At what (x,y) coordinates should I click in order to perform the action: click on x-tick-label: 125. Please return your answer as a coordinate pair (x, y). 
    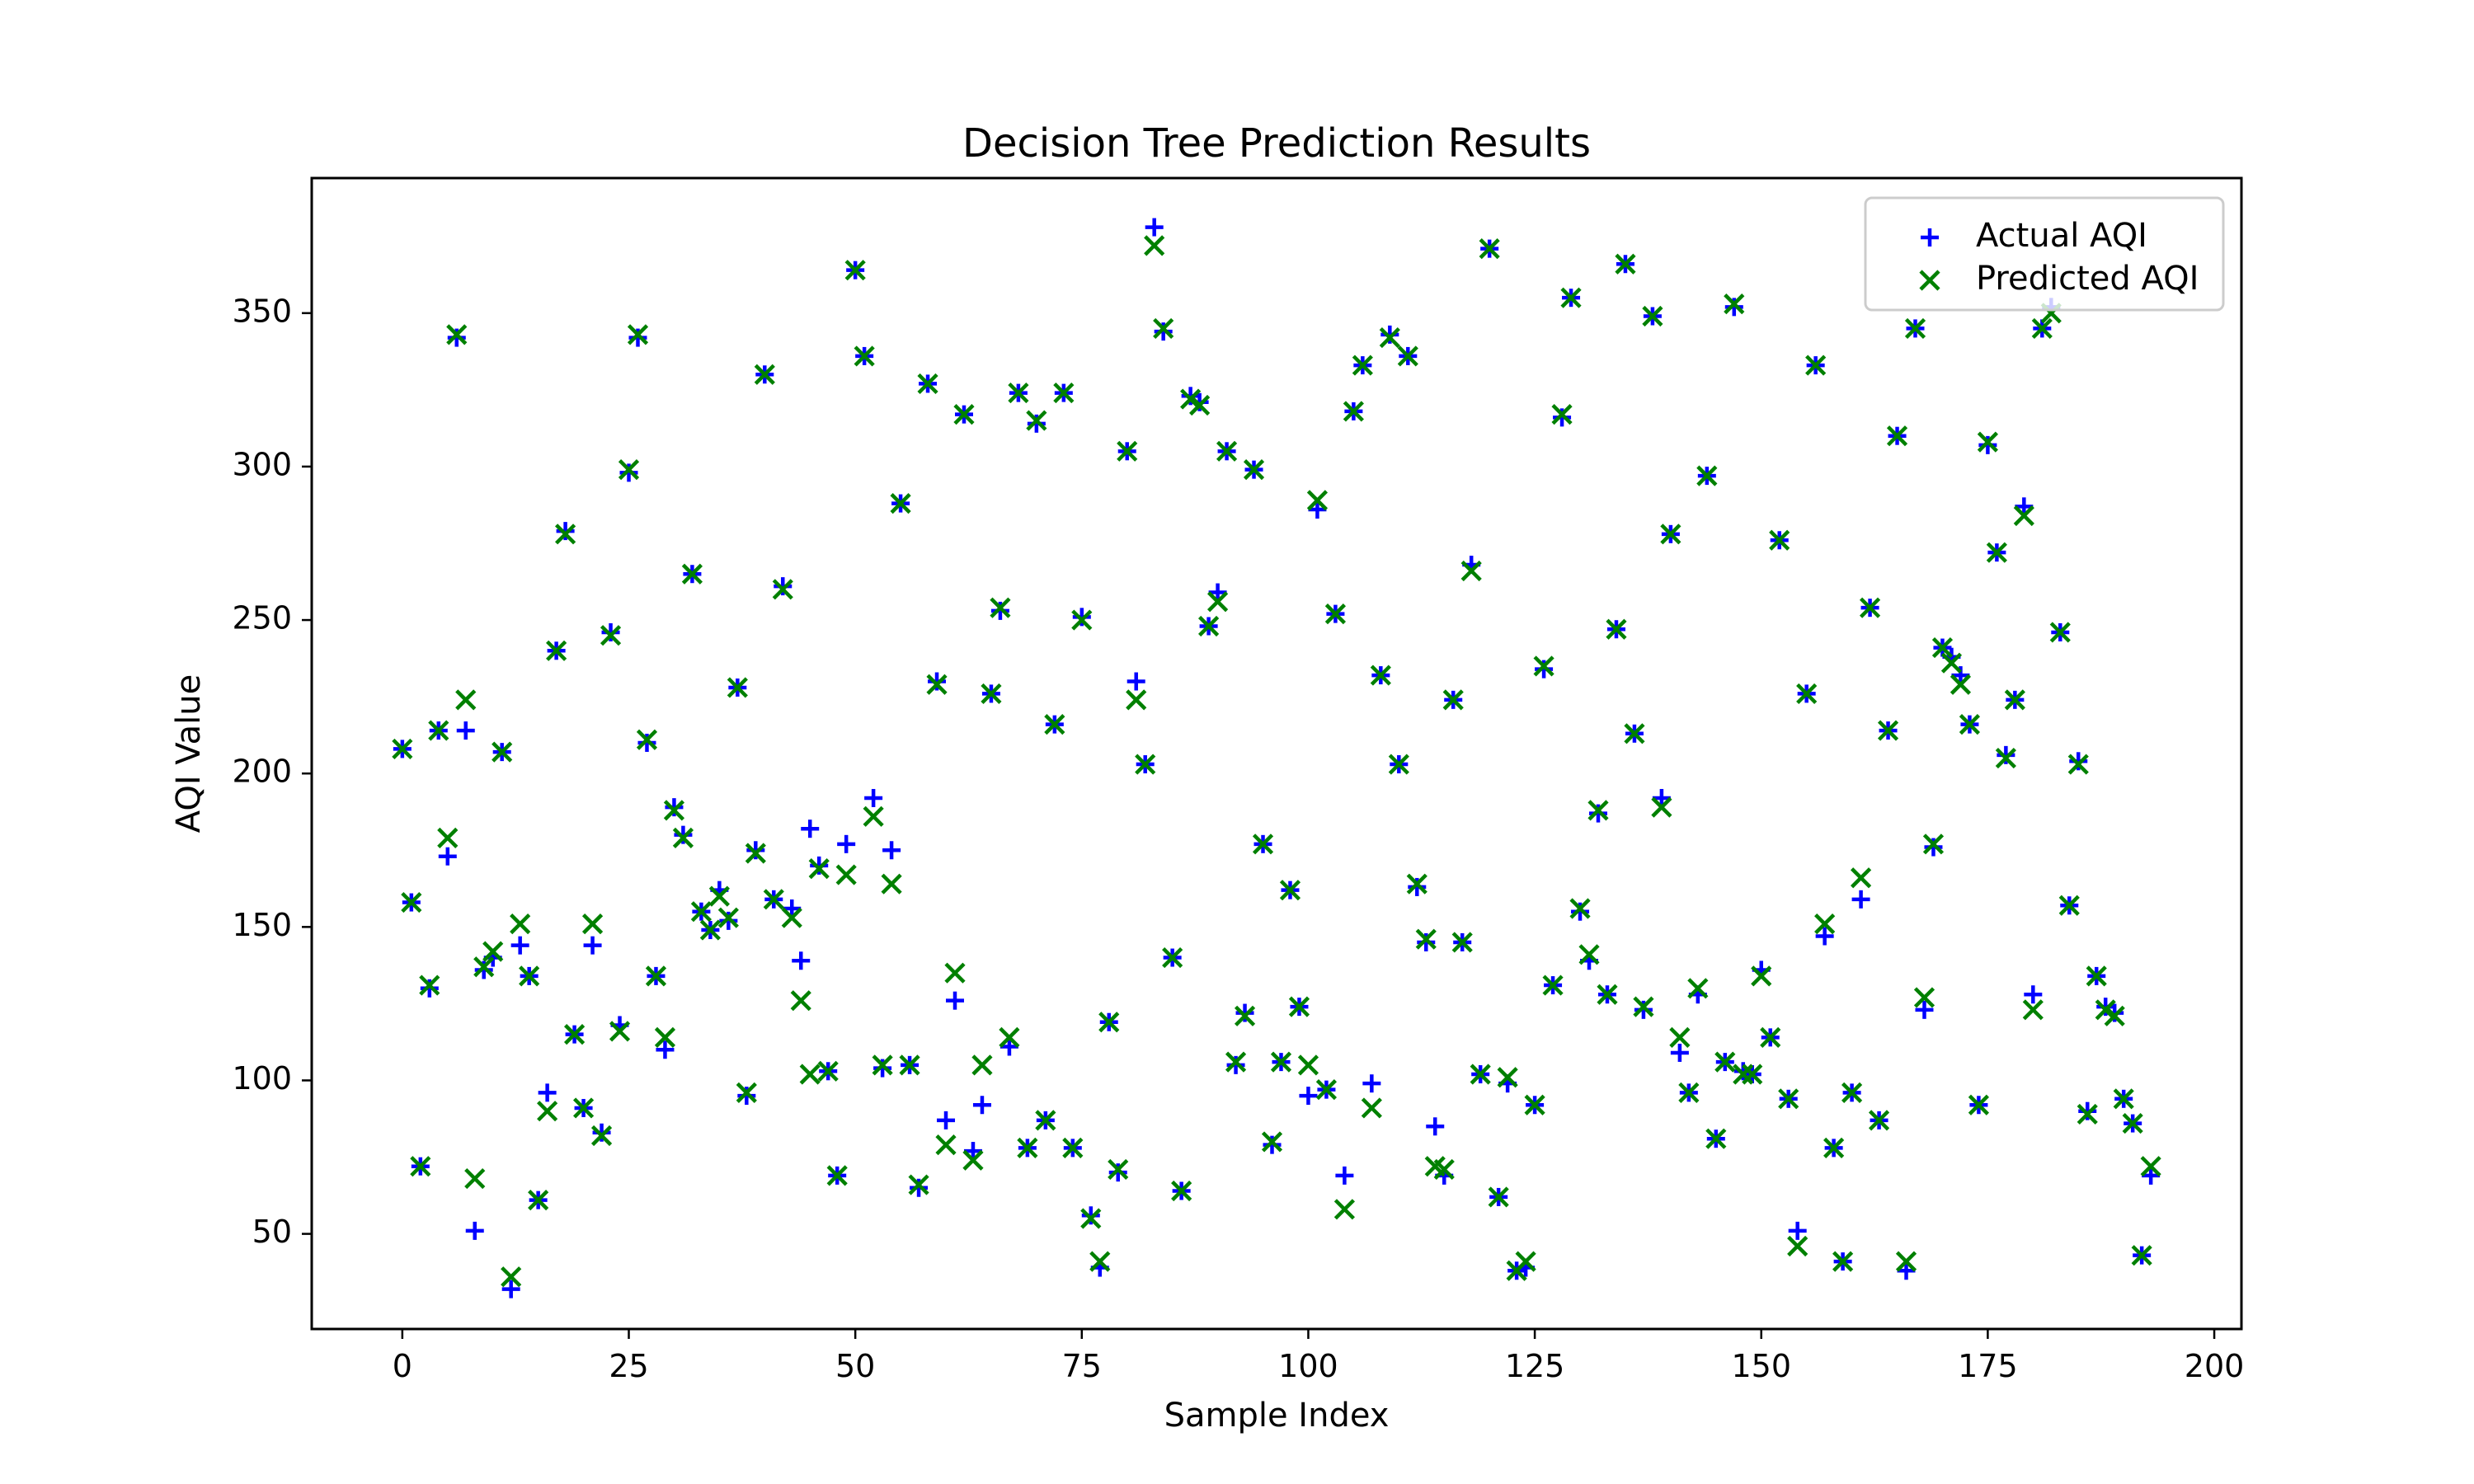
    Looking at the image, I should click on (1535, 1366).